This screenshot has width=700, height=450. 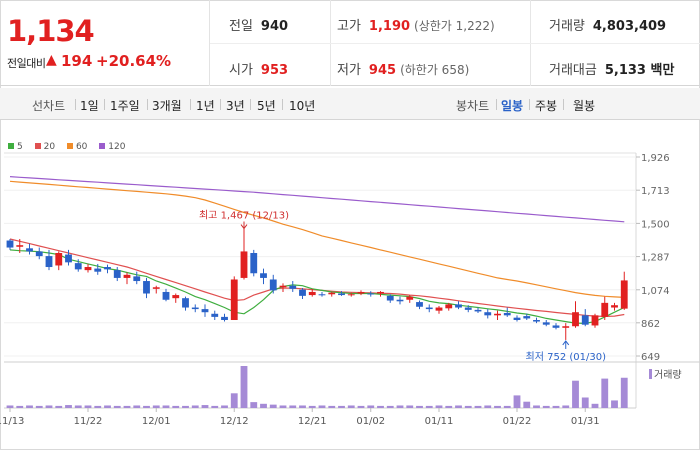 I want to click on legend-item-ma60: 60, so click(x=76, y=147).